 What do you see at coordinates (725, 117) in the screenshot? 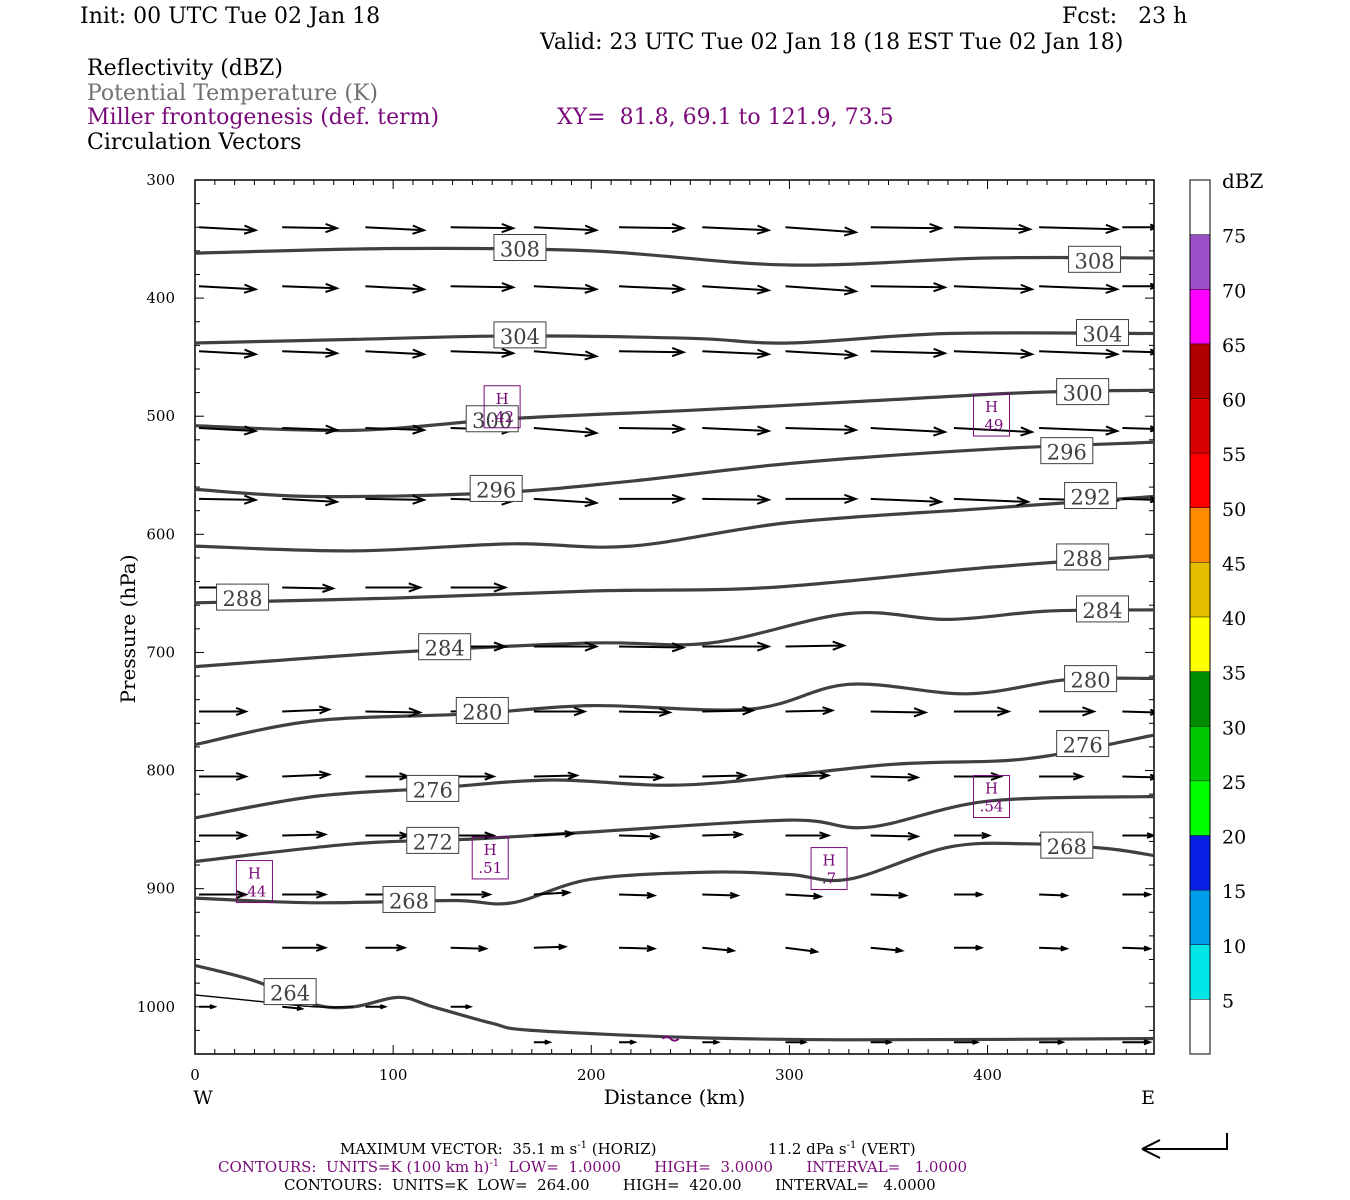
I see `cross-section-xy: XY= 81.8, 69.1 to 121.9, 73.5` at bounding box center [725, 117].